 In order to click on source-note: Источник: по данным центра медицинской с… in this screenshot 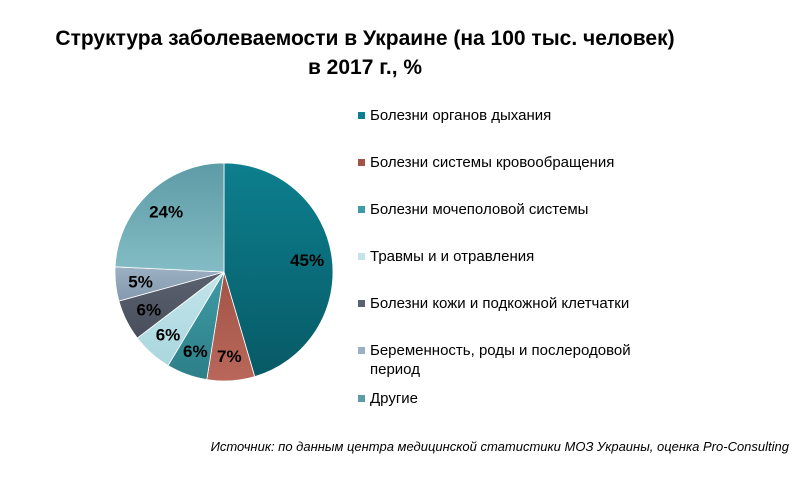, I will do `click(499, 446)`.